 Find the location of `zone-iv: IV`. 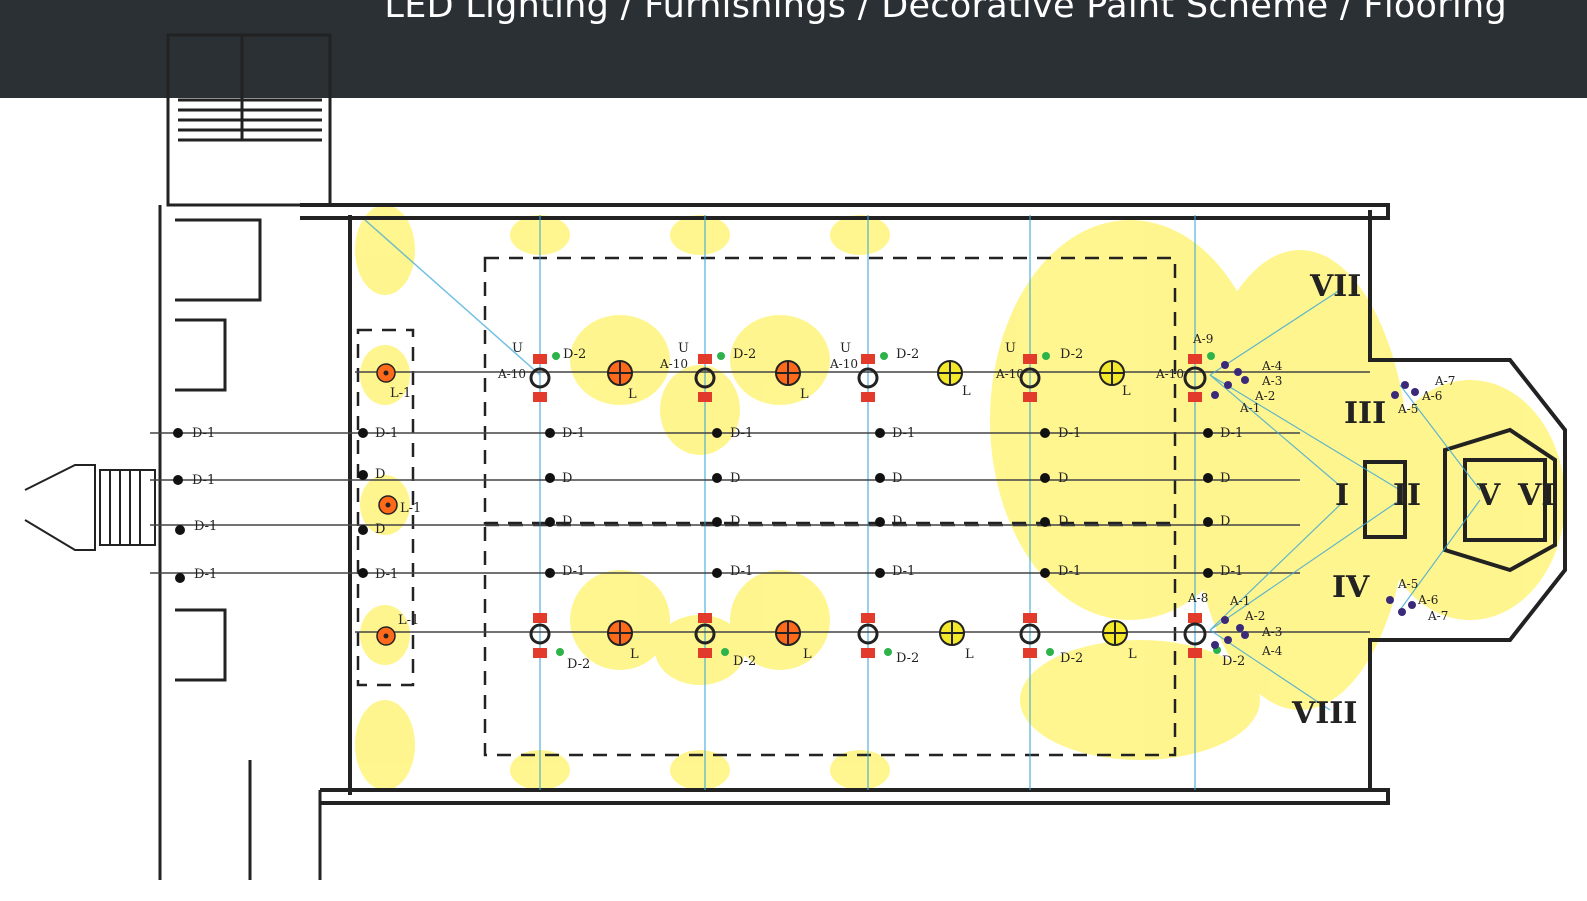

zone-iv: IV is located at coordinates (1351, 587).